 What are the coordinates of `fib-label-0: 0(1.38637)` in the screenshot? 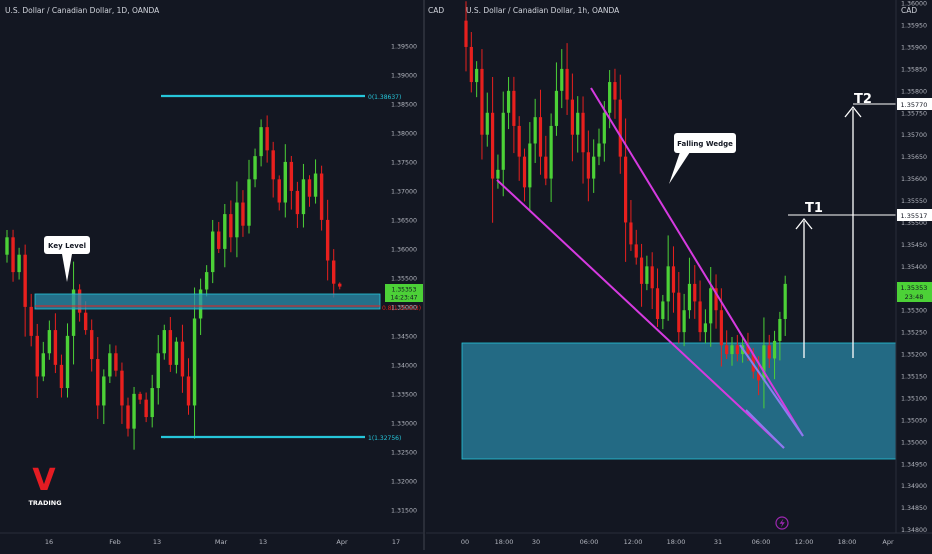 It's located at (384, 97).